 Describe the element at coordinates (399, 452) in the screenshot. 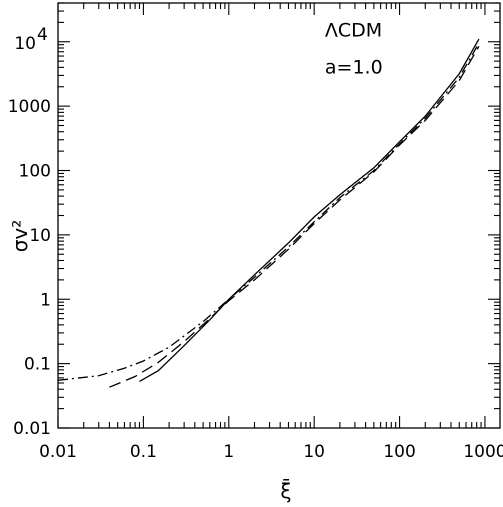

I see `x-tick-label: 100` at that location.